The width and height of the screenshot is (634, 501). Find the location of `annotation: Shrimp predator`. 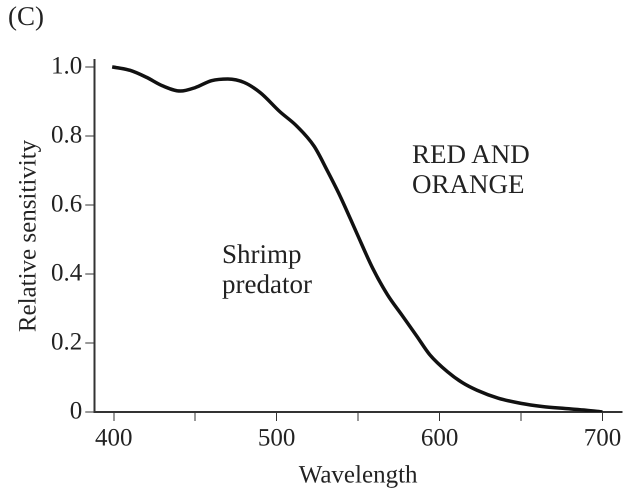

annotation: Shrimp predator is located at coordinates (267, 269).